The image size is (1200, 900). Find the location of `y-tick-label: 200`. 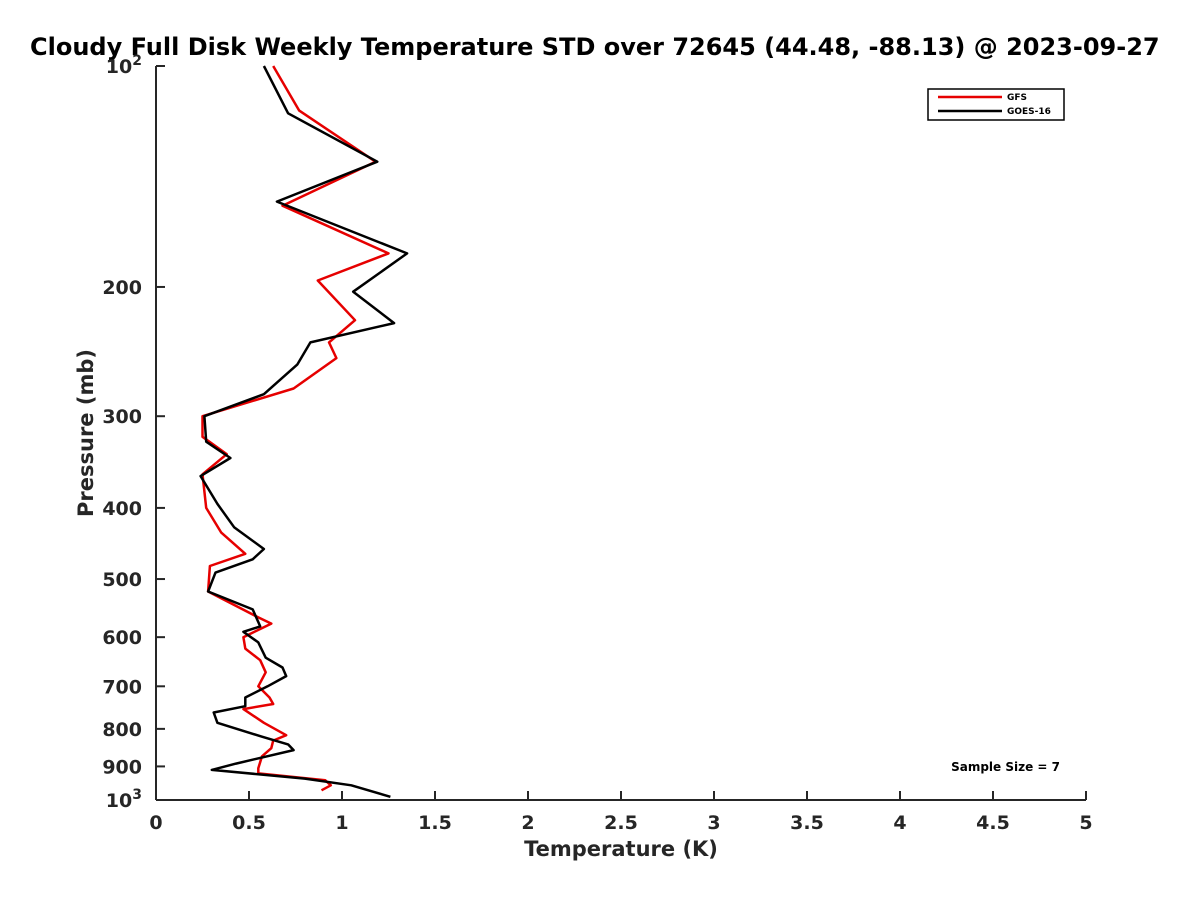

y-tick-label: 200 is located at coordinates (122, 288).